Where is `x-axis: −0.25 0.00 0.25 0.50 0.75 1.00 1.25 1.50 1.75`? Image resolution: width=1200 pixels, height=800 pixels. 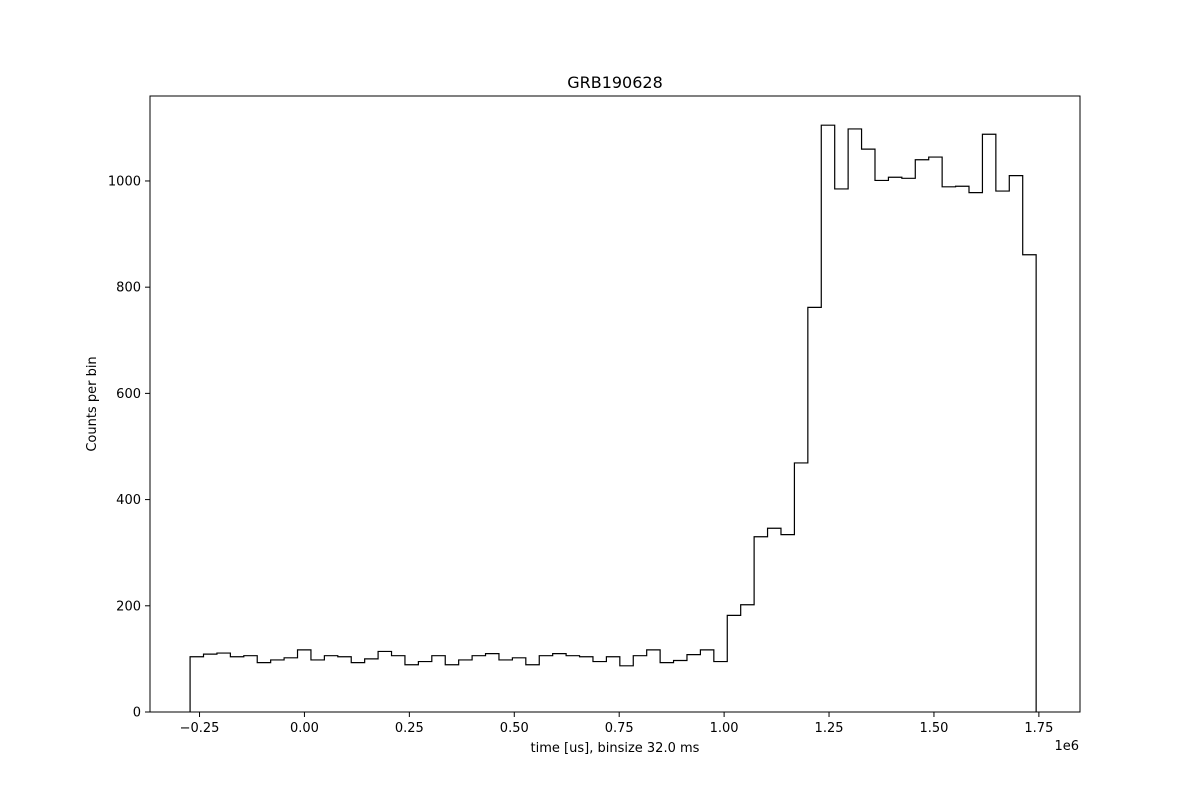
x-axis: −0.25 0.00 0.25 0.50 0.75 1.00 1.25 1.50 1.75 is located at coordinates (616, 724).